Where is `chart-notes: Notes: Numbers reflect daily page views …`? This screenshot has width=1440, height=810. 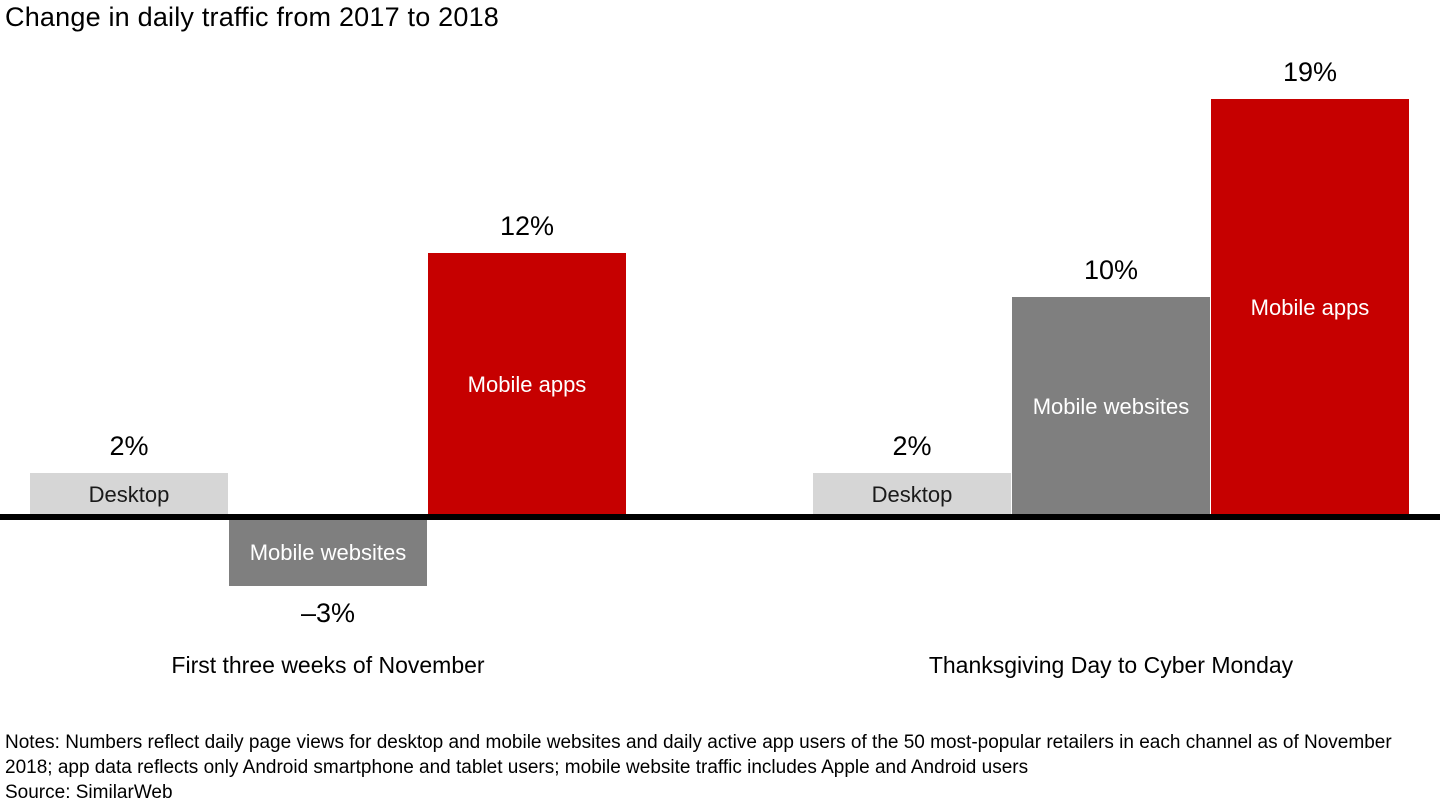
chart-notes: Notes: Numbers reflect daily page views … is located at coordinates (698, 755).